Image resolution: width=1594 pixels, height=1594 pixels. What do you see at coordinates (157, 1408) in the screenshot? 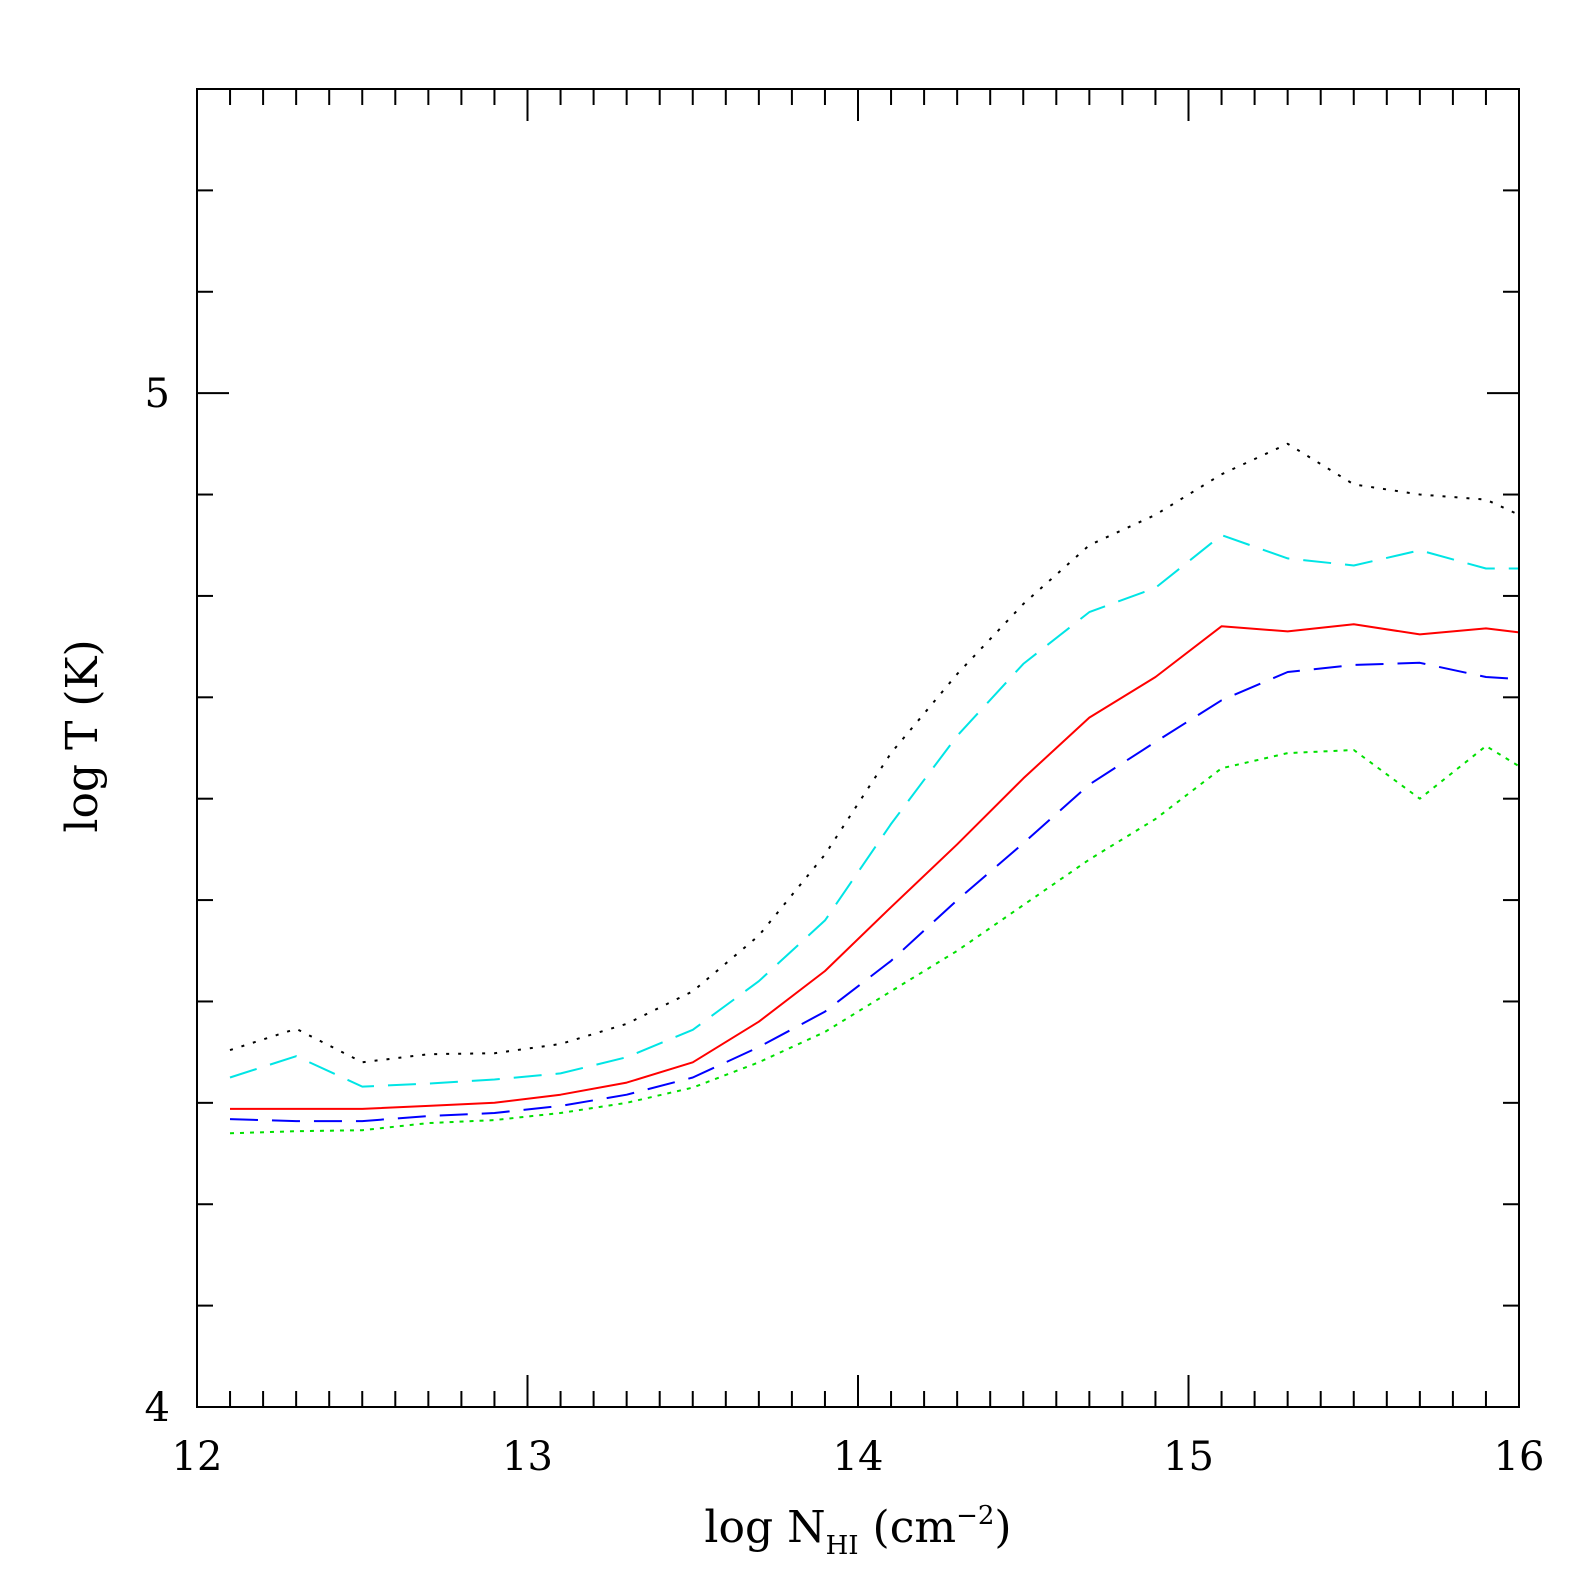
I see `y-tick-label: 4` at bounding box center [157, 1408].